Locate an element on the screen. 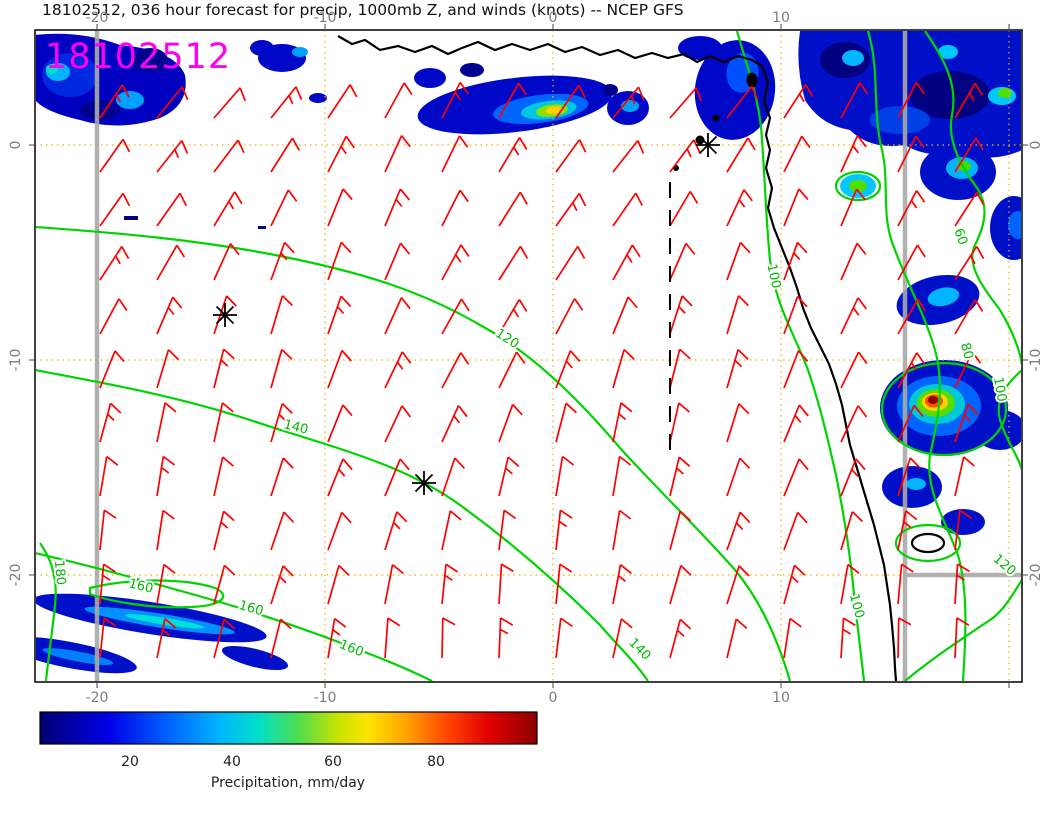 The width and height of the screenshot is (1056, 816). axis-label-top-3: 10 is located at coordinates (781, 18).